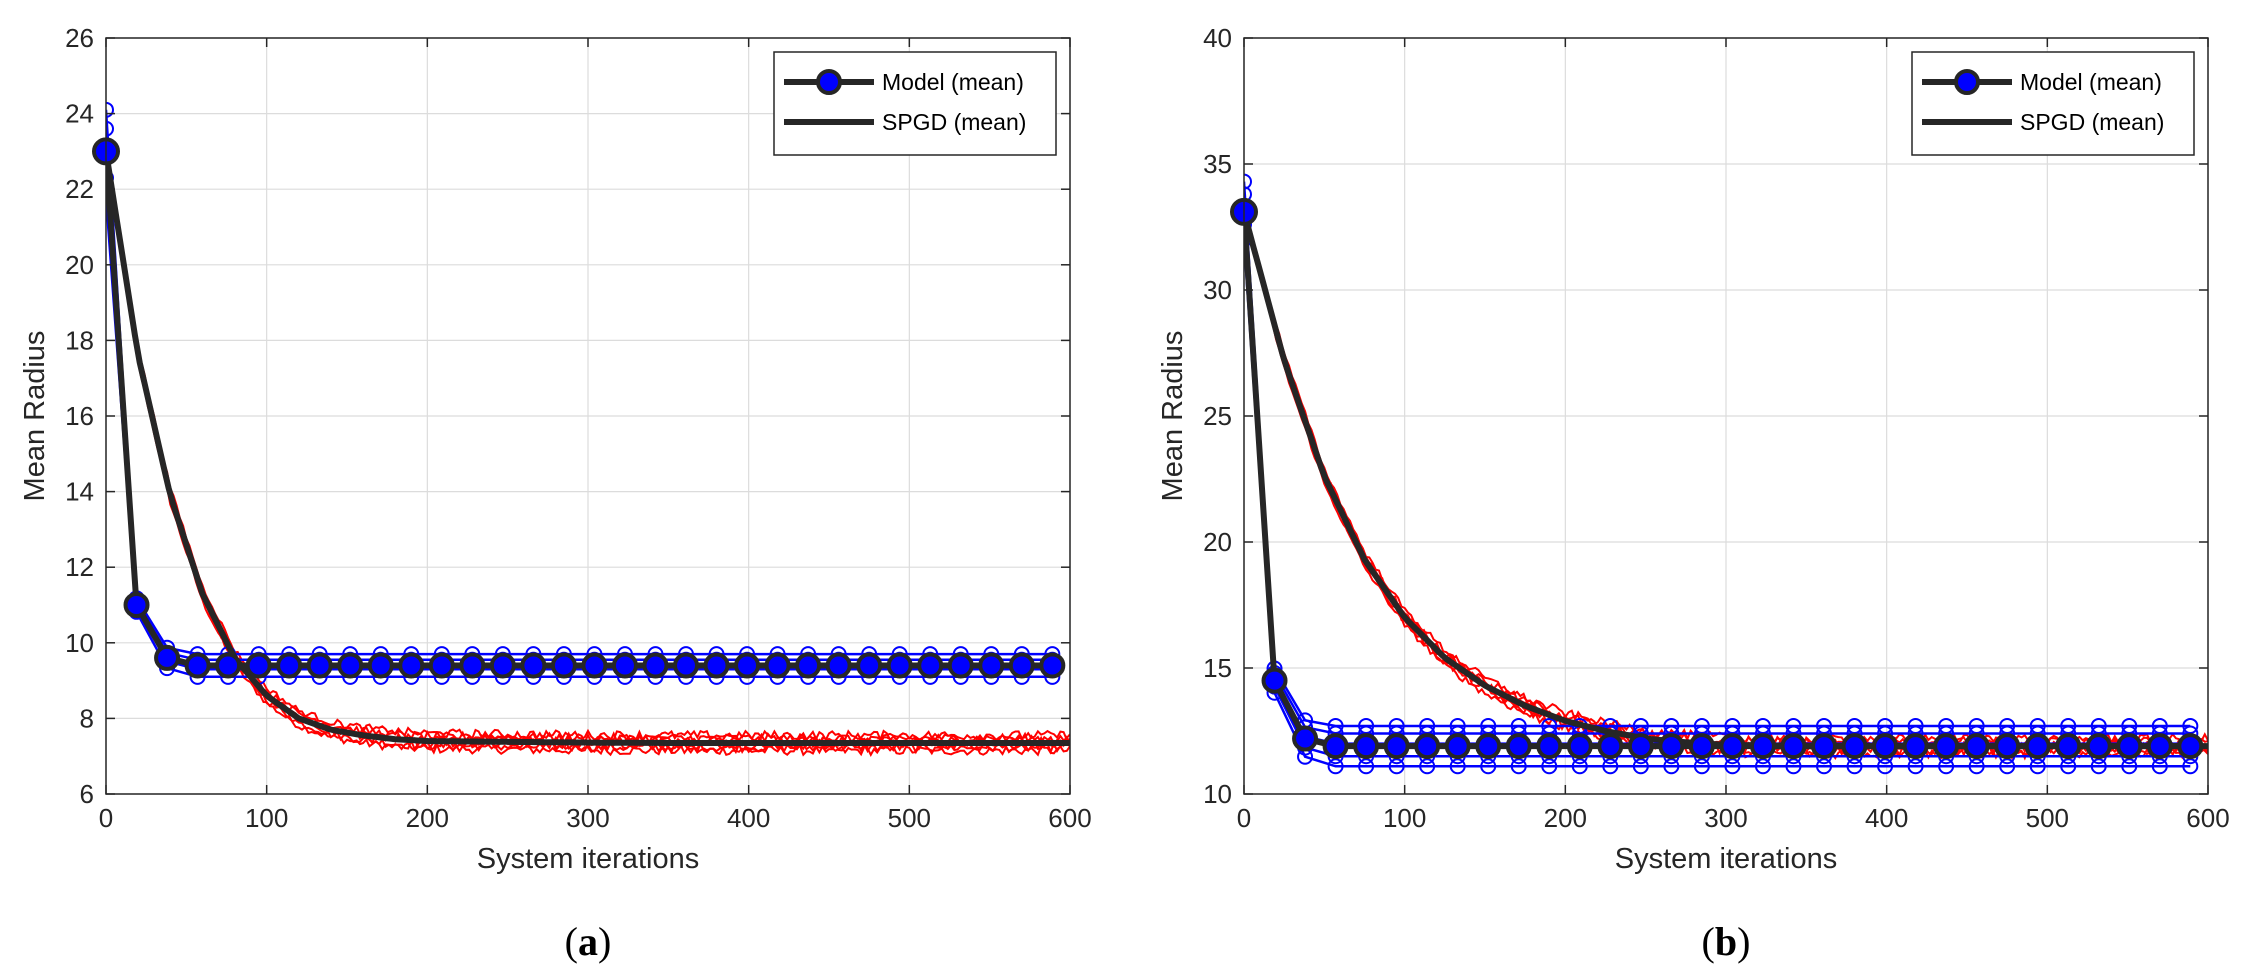 This screenshot has width=2245, height=977. Describe the element at coordinates (1217, 794) in the screenshot. I see `y-tick-label: 10` at that location.